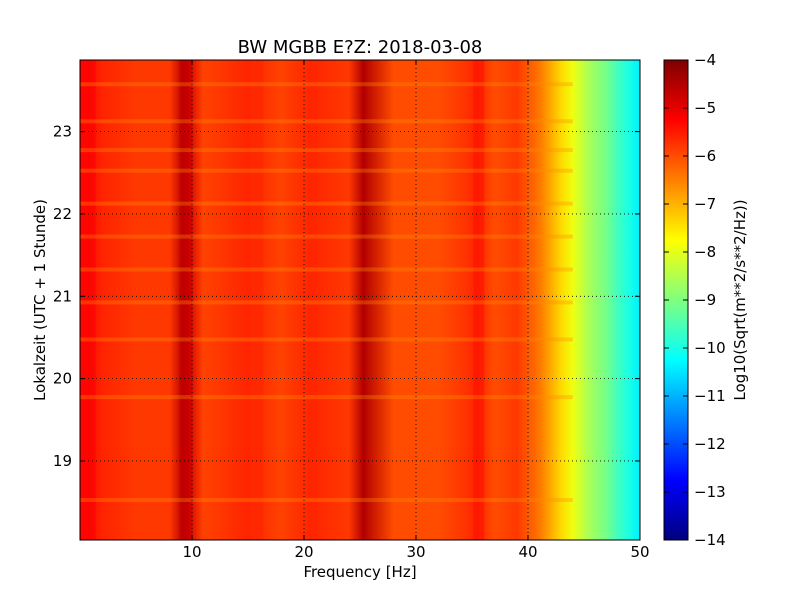  I want to click on colorbar-tick-label: −12, so click(710, 444).